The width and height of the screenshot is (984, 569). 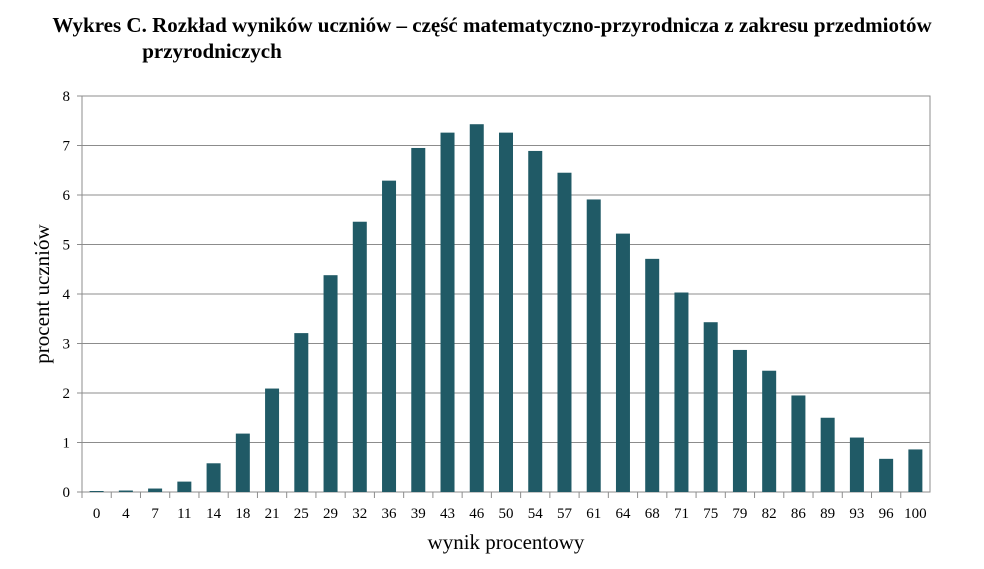 What do you see at coordinates (623, 514) in the screenshot?
I see `x-tick-label: 64` at bounding box center [623, 514].